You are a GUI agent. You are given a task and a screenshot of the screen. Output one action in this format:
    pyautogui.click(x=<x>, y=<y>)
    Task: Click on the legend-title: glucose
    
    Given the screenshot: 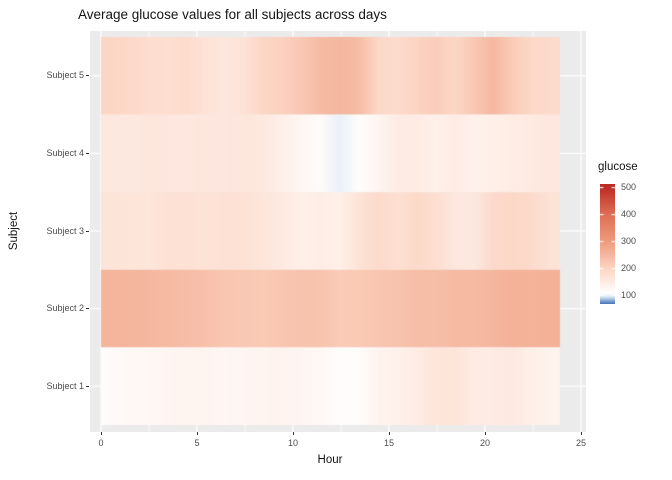 What is the action you would take?
    pyautogui.click(x=618, y=167)
    